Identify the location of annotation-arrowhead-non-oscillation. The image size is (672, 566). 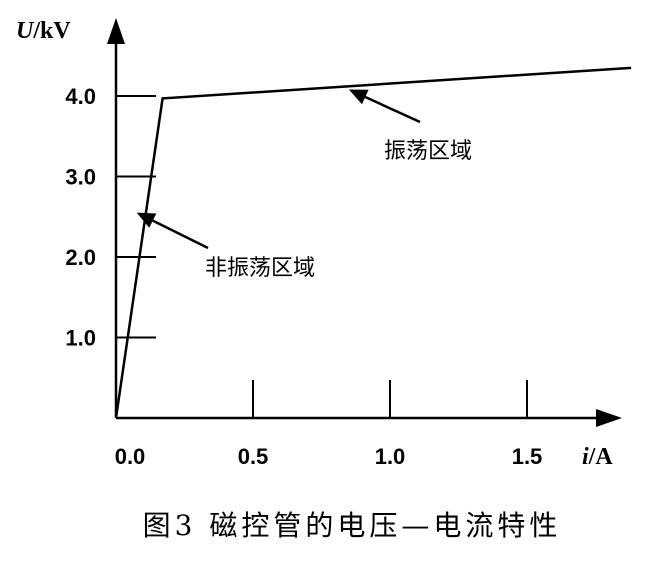
(146, 220).